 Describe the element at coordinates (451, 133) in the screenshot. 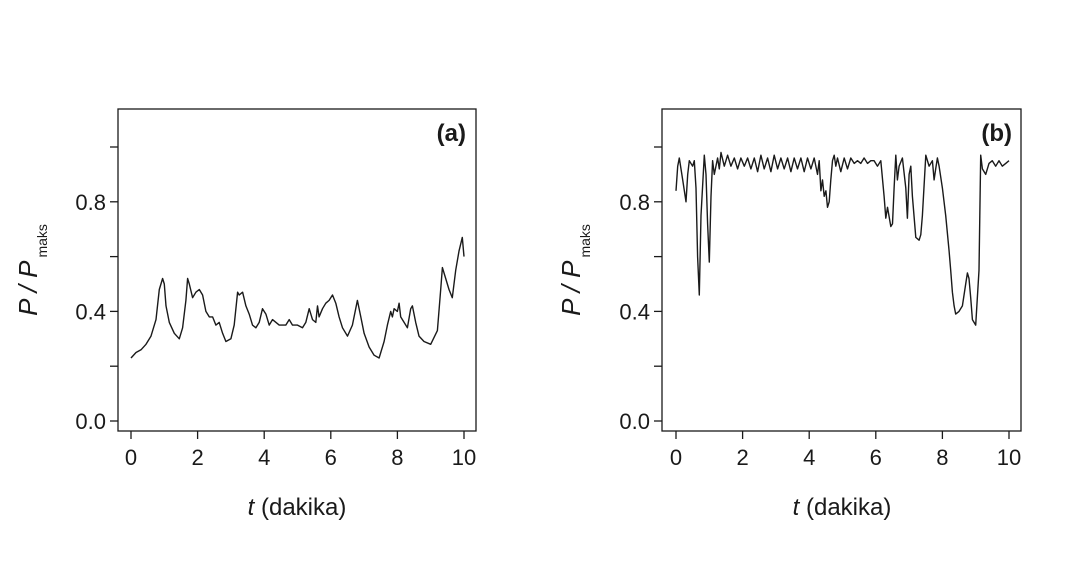

I see `panel-label: (a)` at that location.